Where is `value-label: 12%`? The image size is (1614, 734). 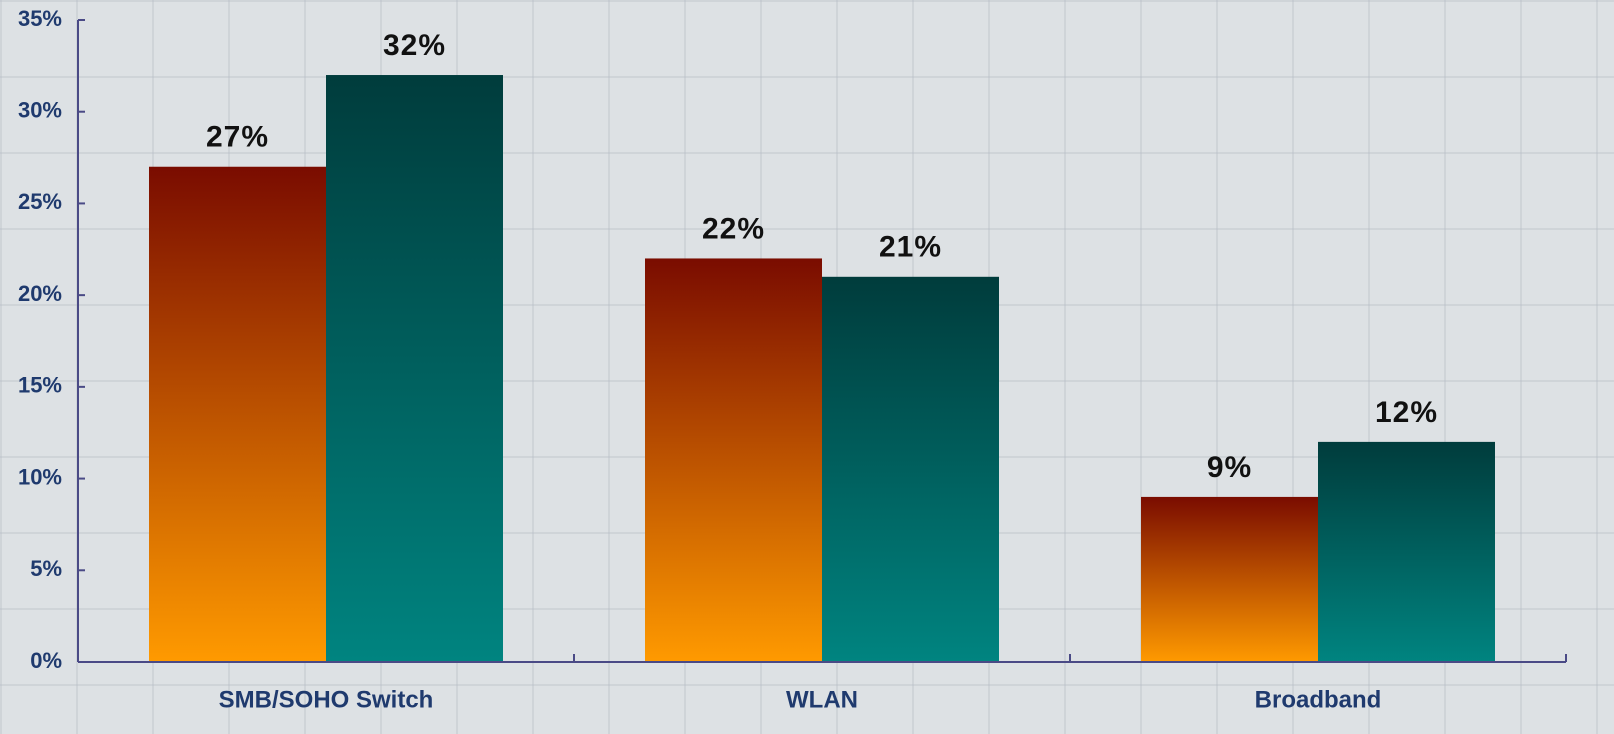 value-label: 12% is located at coordinates (1406, 412).